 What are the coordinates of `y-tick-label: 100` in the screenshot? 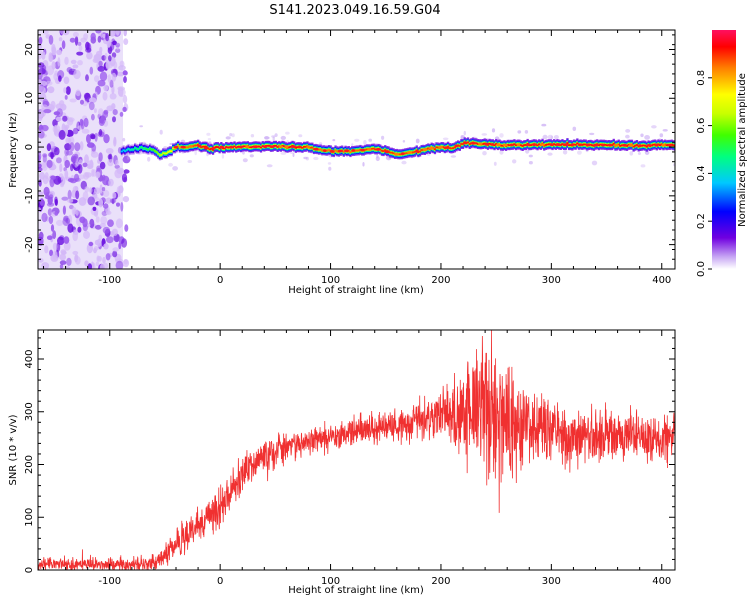 It's located at (29, 517).